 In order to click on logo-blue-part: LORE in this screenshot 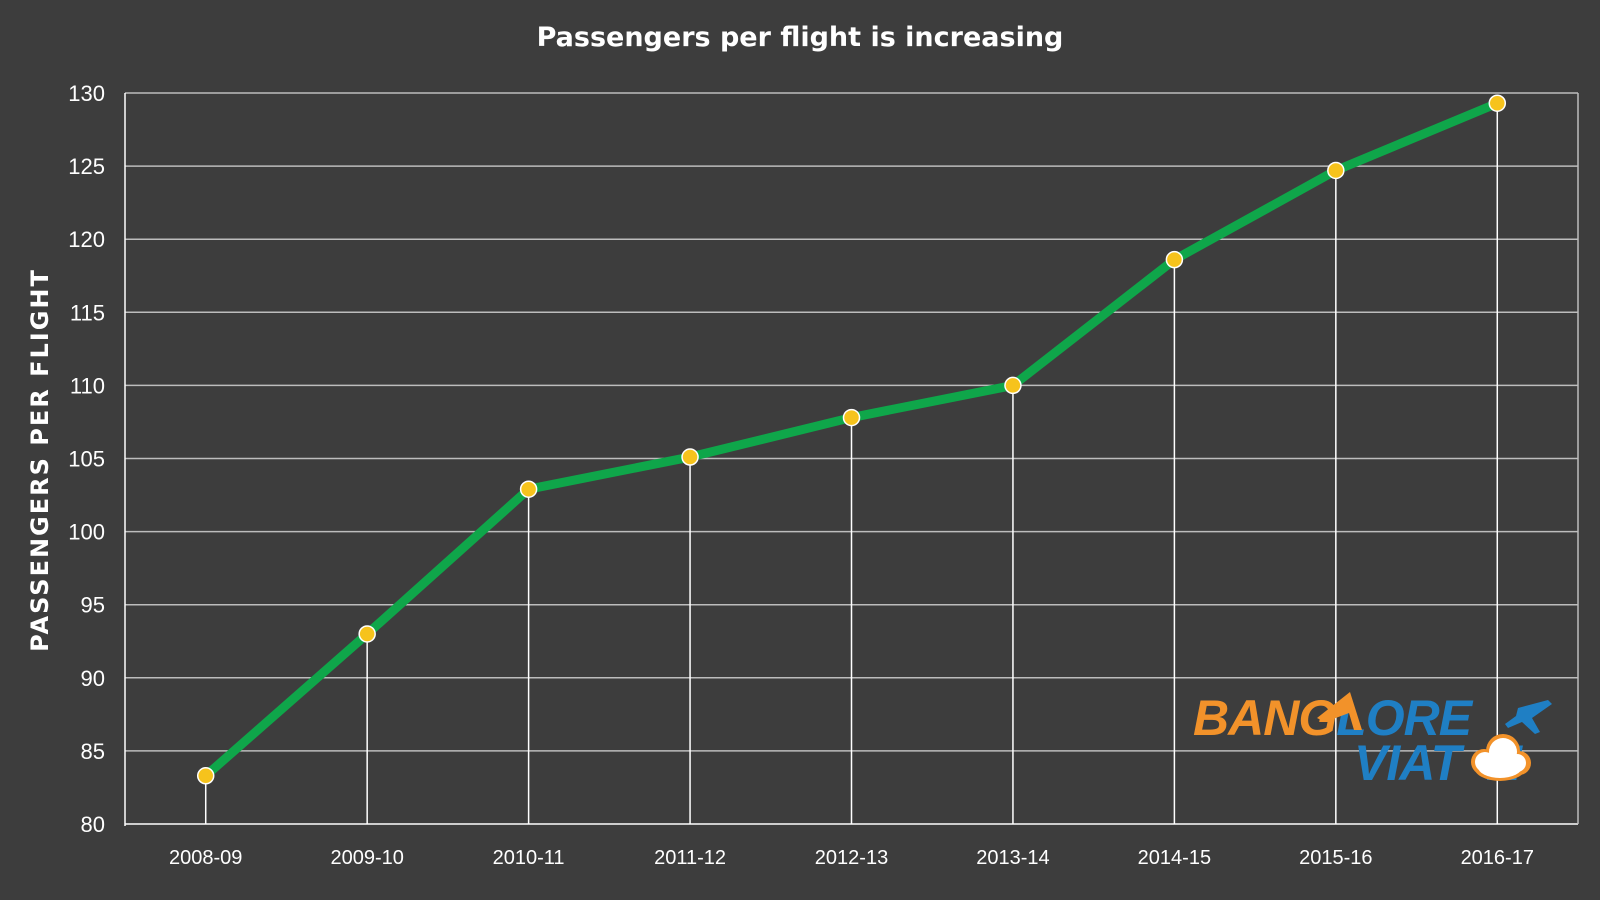, I will do `click(1405, 718)`.